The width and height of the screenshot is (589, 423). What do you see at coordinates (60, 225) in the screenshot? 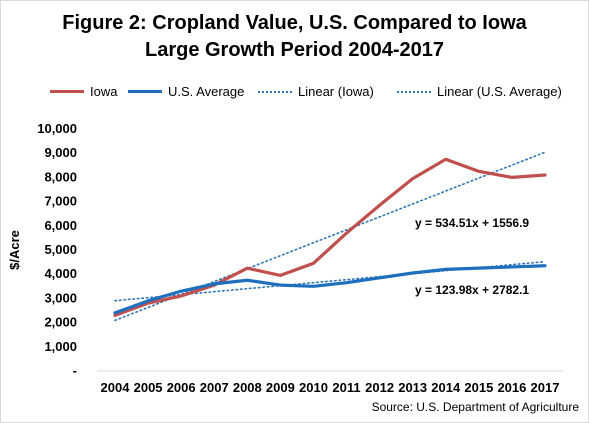
I see `y-tick-label: 6,000` at bounding box center [60, 225].